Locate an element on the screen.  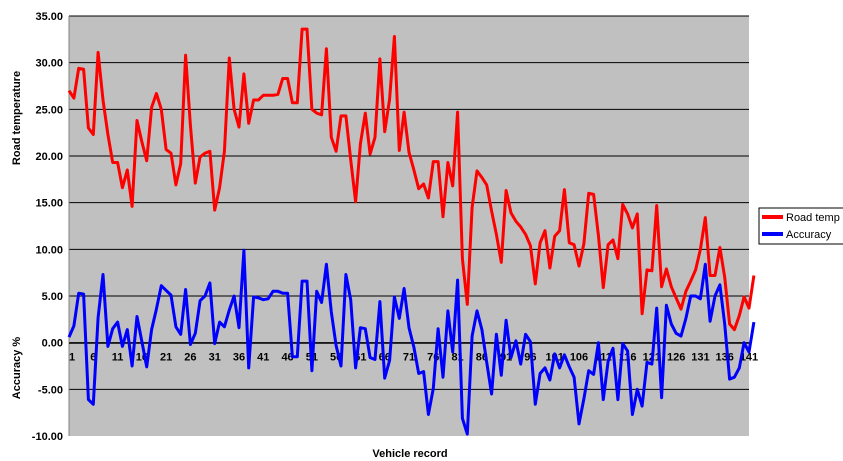
legend-box is located at coordinates (800, 226).